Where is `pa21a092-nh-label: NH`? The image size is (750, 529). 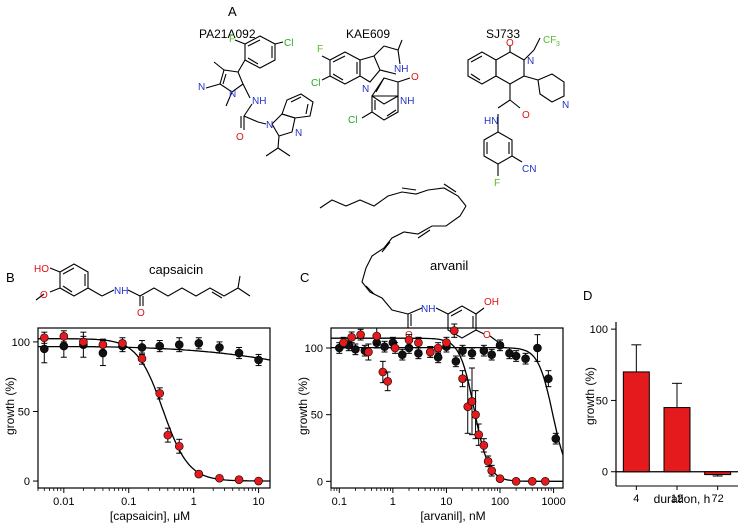 pa21a092-nh-label: NH is located at coordinates (259, 101).